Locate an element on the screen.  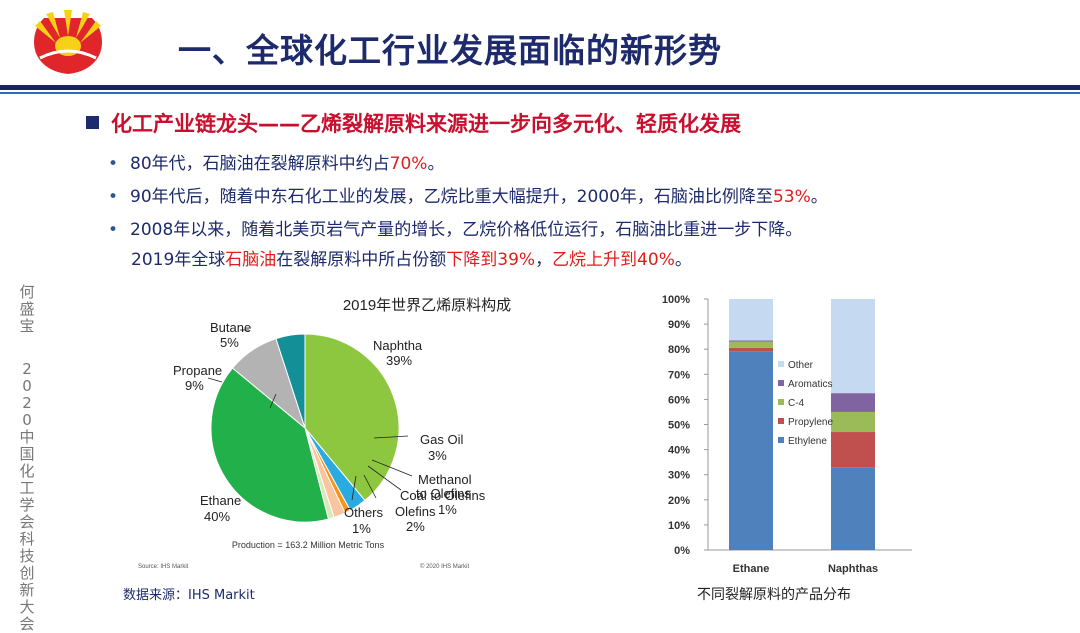
side-text-char: 0 is located at coordinates (27, 386).